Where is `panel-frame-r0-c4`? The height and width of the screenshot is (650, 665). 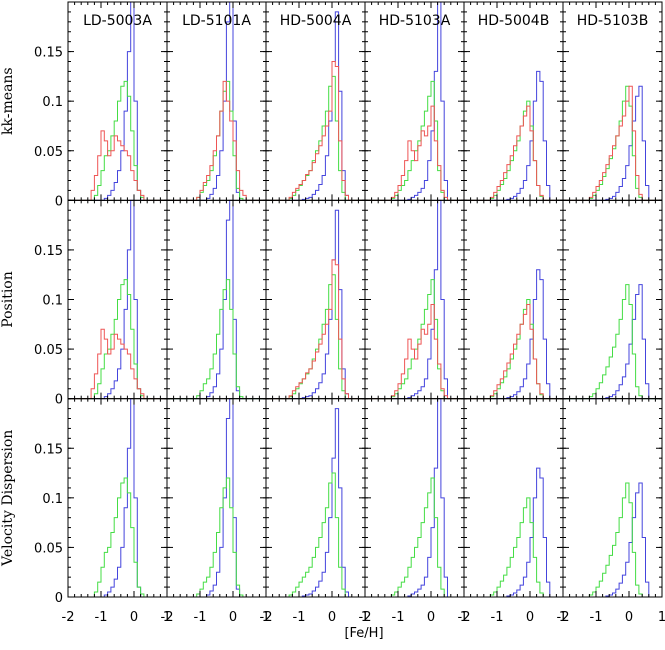 panel-frame-r0-c4 is located at coordinates (513, 101).